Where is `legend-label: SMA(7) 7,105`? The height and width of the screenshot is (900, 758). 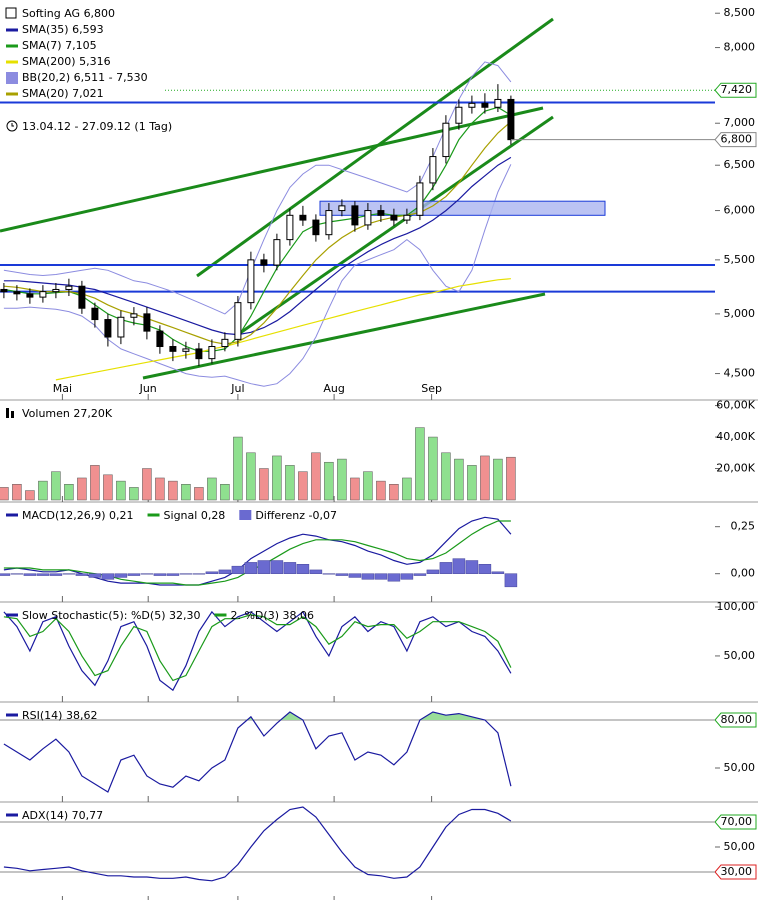
legend-label: SMA(7) 7,105 is located at coordinates (59, 45).